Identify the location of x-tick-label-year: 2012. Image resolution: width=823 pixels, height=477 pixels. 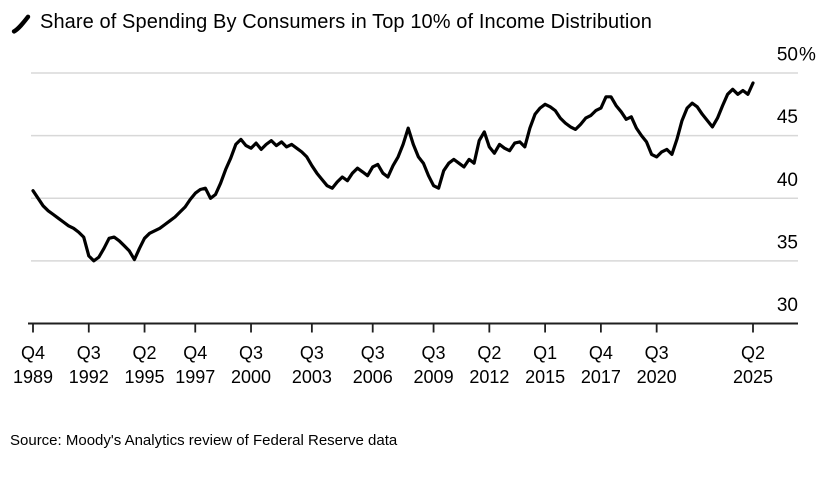
(489, 377).